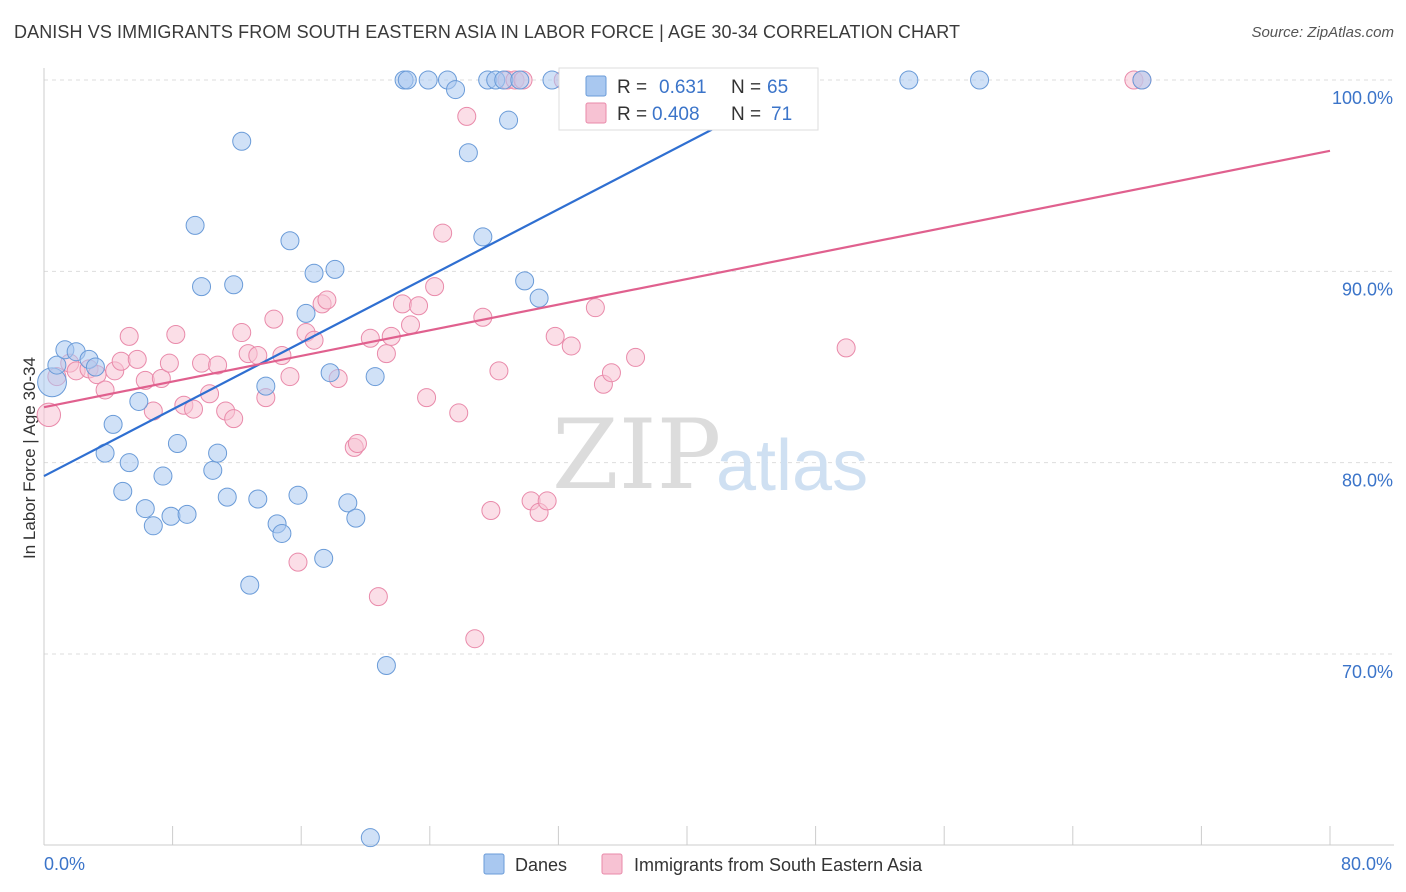 The height and width of the screenshot is (892, 1406). What do you see at coordinates (746, 114) in the screenshot?
I see `legend-immigrants-n-label: N =` at bounding box center [746, 114].